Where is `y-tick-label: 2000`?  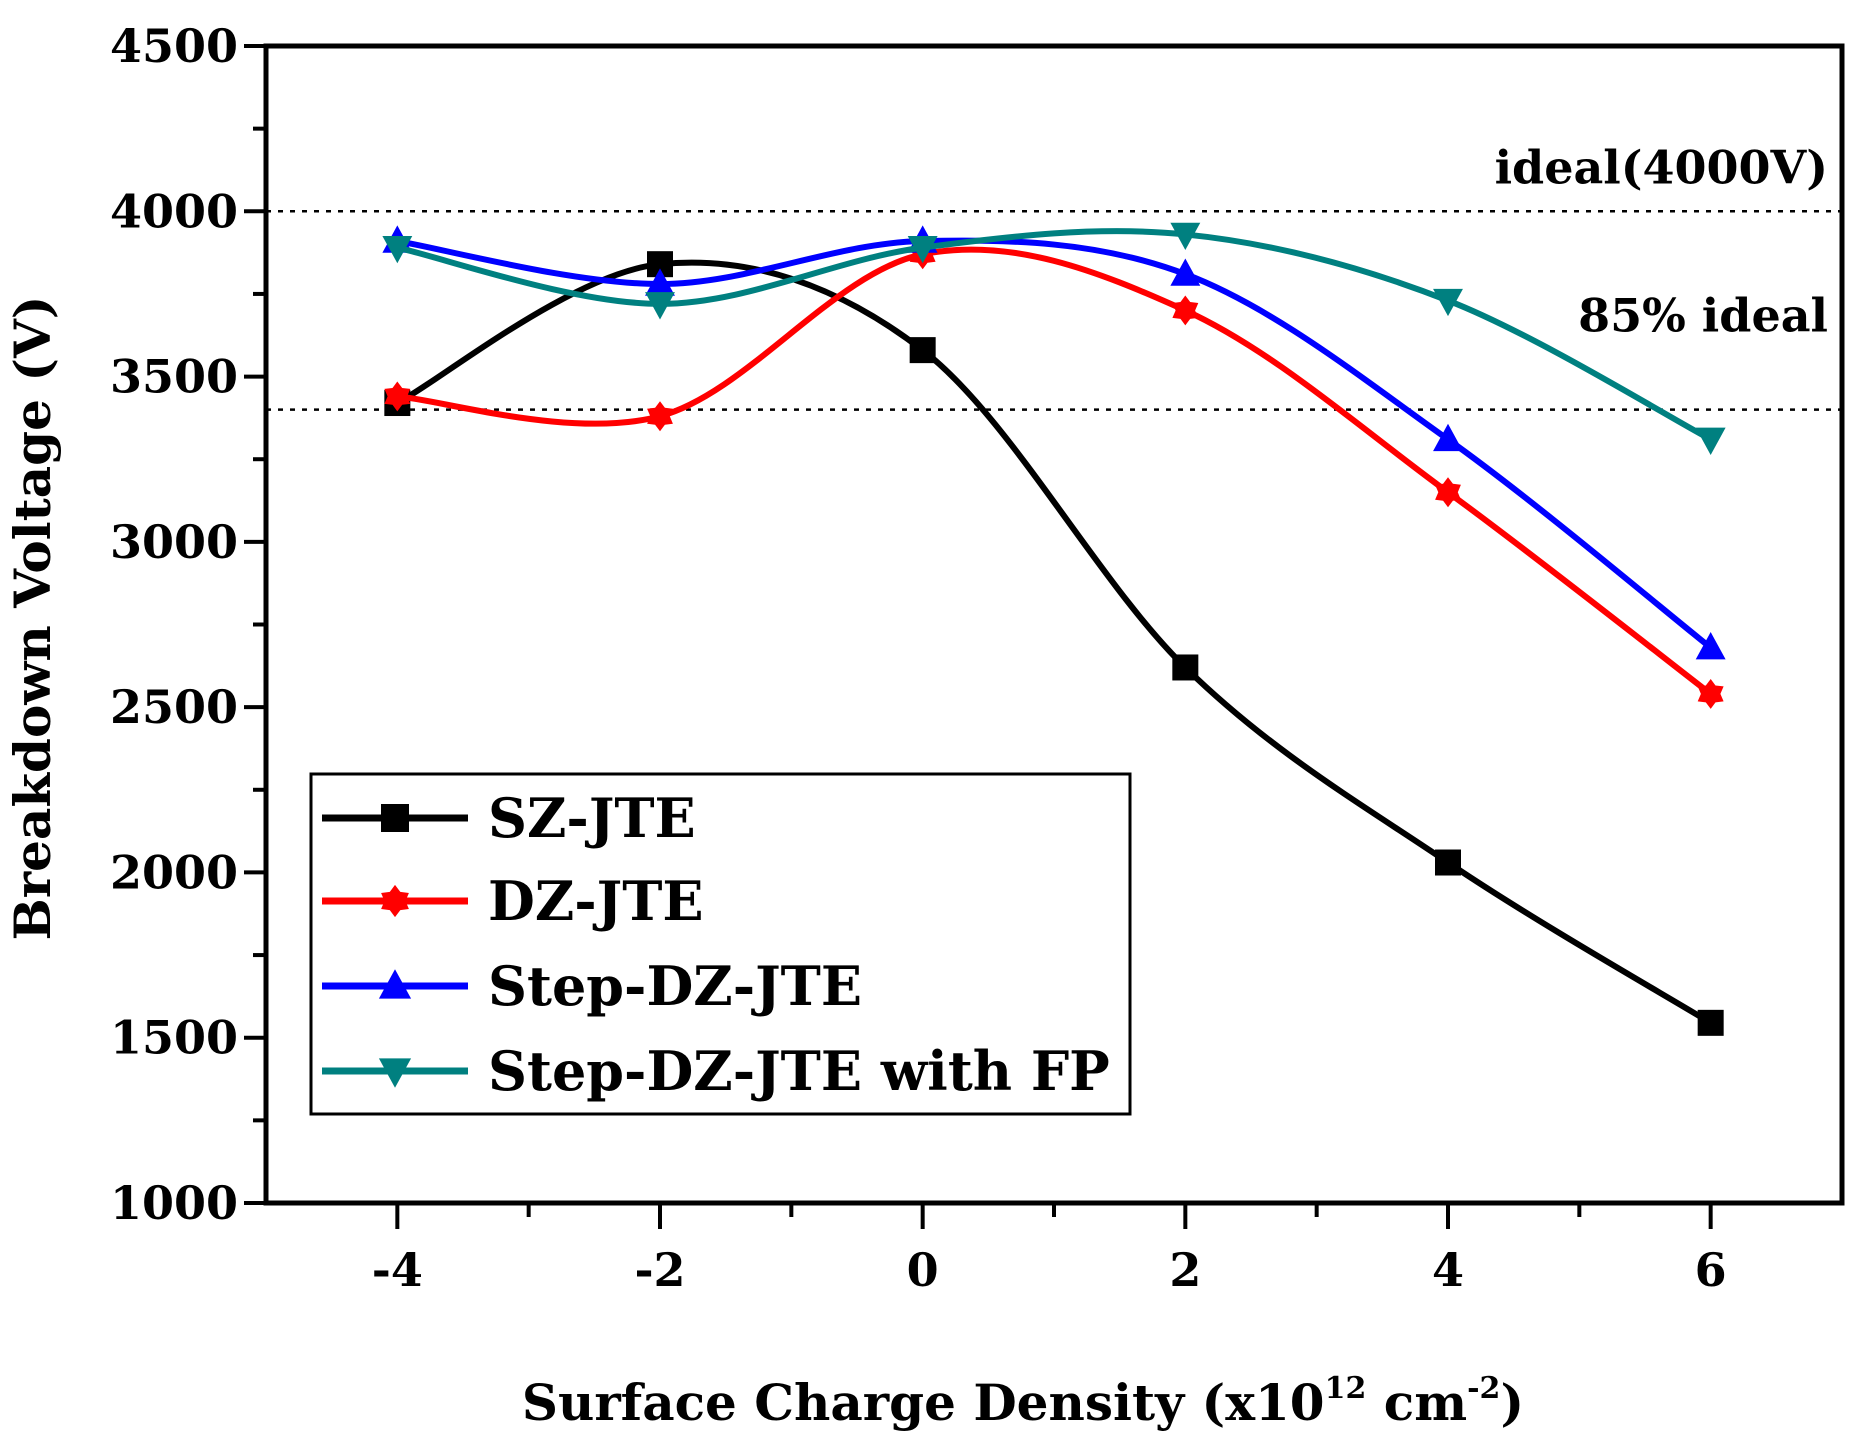
y-tick-label: 2000 is located at coordinates (174, 872).